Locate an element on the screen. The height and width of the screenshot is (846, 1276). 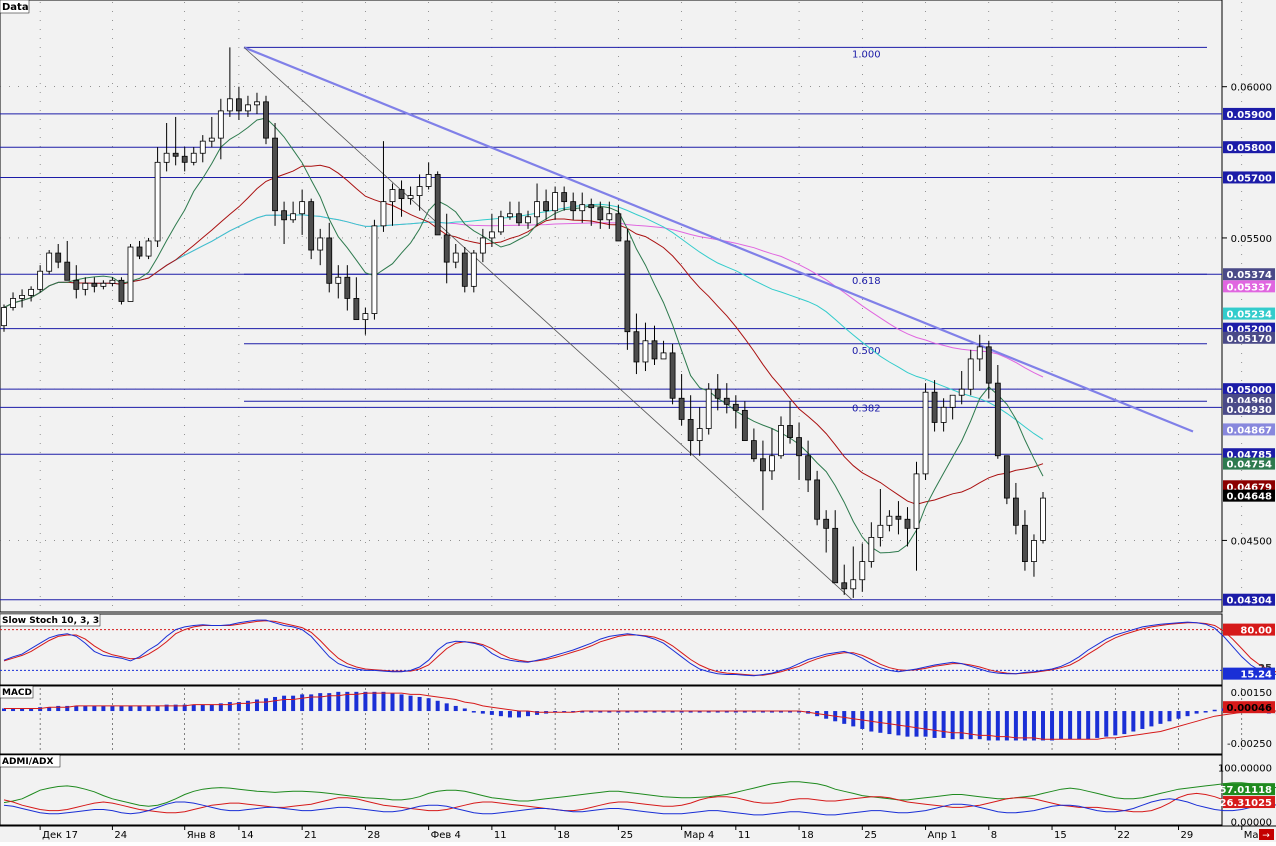
price-badge: 0.04304 is located at coordinates (1249, 601).